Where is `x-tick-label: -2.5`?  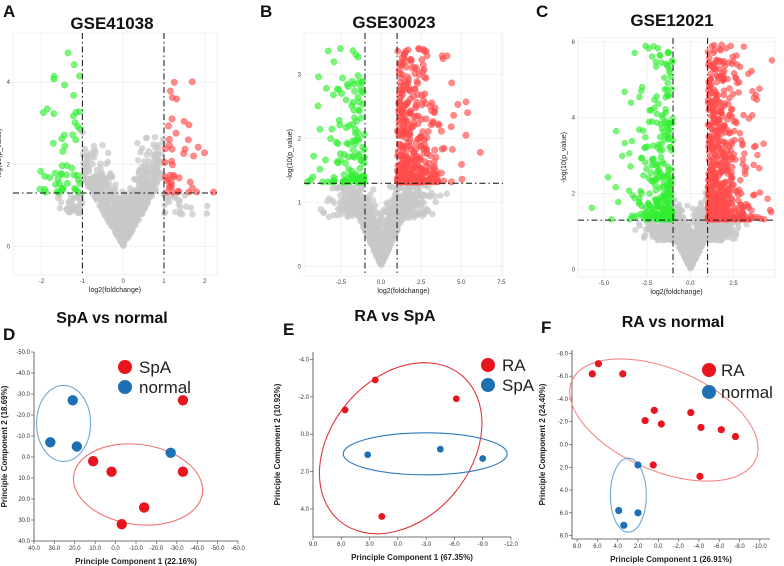
x-tick-label: -2.5 is located at coordinates (647, 284).